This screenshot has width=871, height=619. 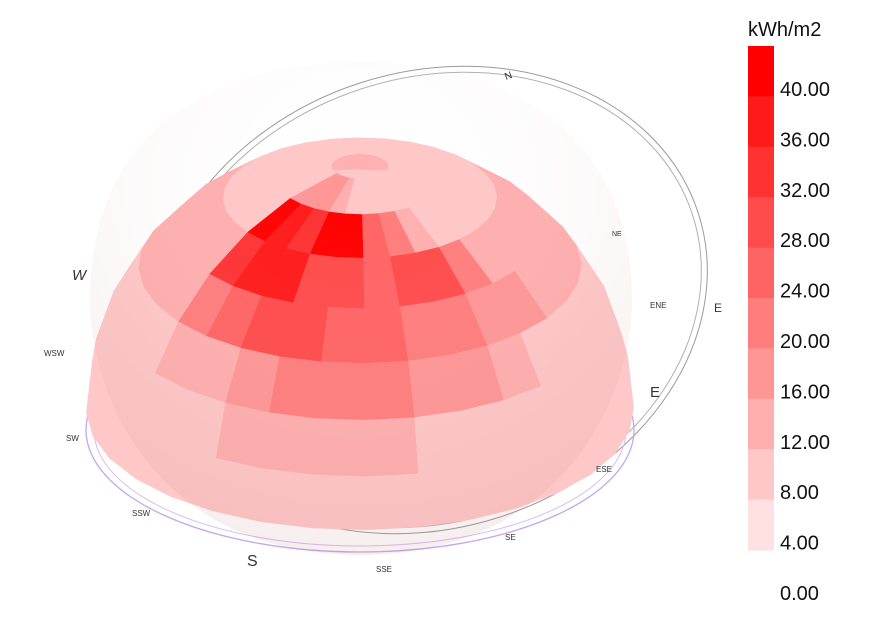 I want to click on dome-cell-r1-c3, so click(x=289, y=443).